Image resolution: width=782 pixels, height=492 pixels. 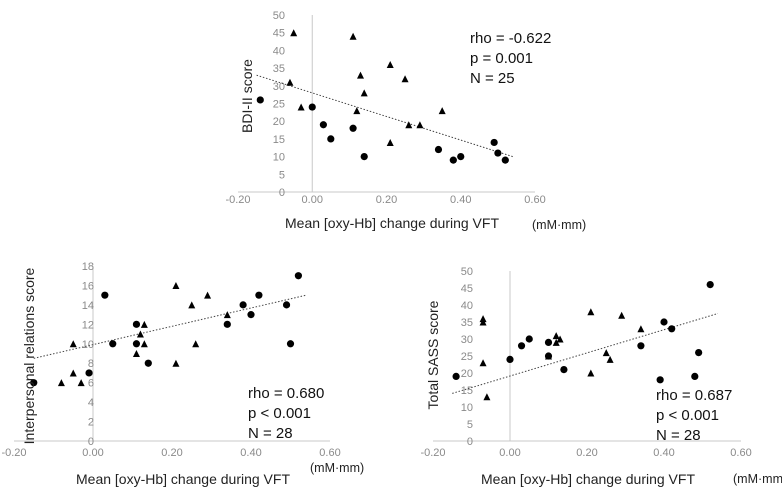 What do you see at coordinates (467, 340) in the screenshot?
I see `y-tick-label: 30` at bounding box center [467, 340].